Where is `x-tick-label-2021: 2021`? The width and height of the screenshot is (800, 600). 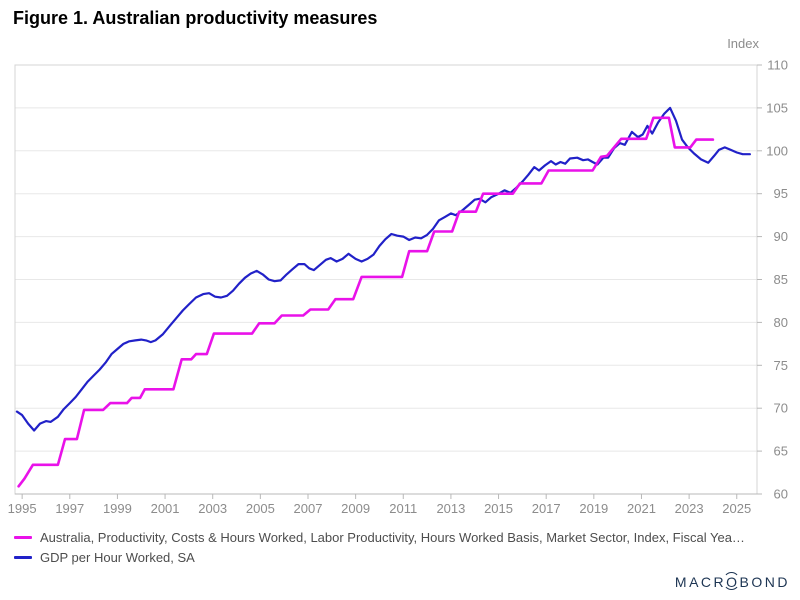
x-tick-label-2021: 2021 is located at coordinates (641, 508).